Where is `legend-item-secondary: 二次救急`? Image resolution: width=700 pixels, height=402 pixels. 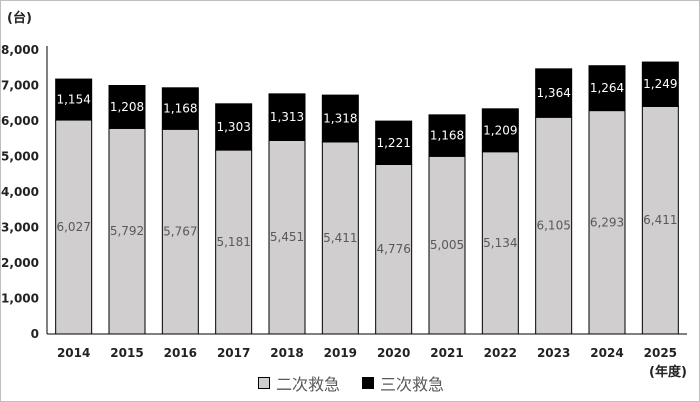
legend-item-secondary: 二次救急 is located at coordinates (298, 383).